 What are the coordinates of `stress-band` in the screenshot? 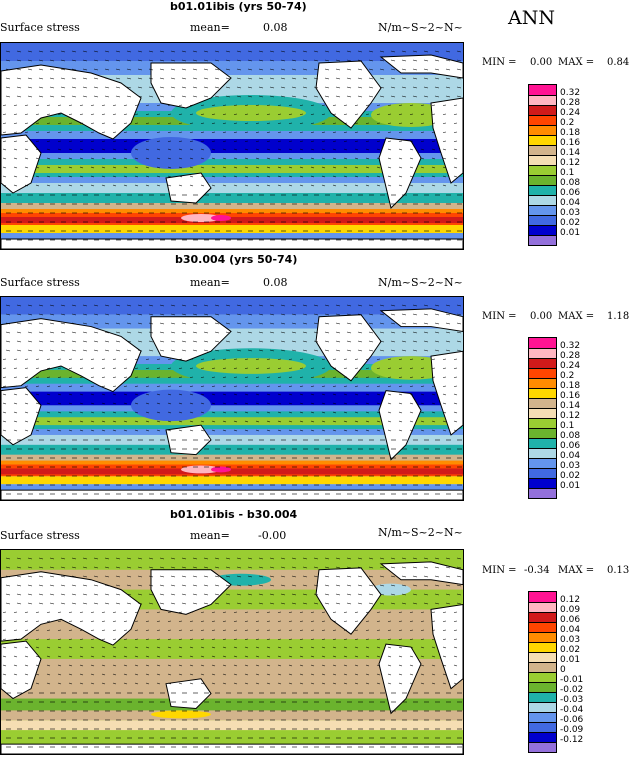 It's located at (232, 458).